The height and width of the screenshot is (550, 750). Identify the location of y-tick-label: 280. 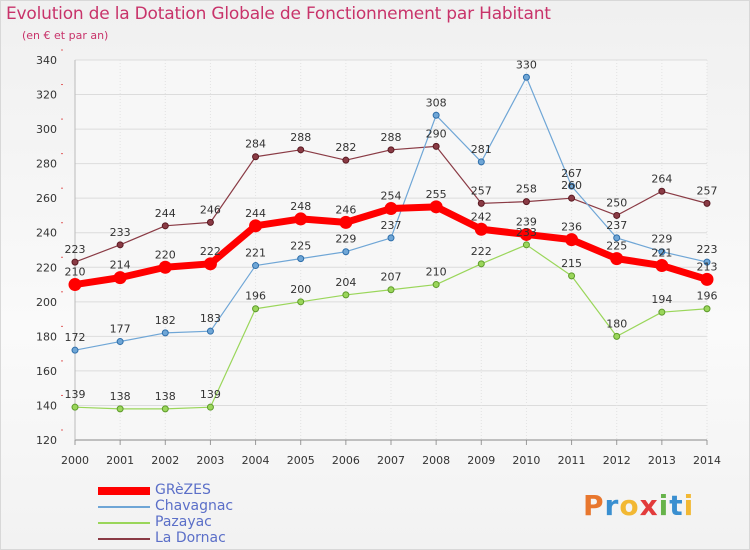
(46, 164).